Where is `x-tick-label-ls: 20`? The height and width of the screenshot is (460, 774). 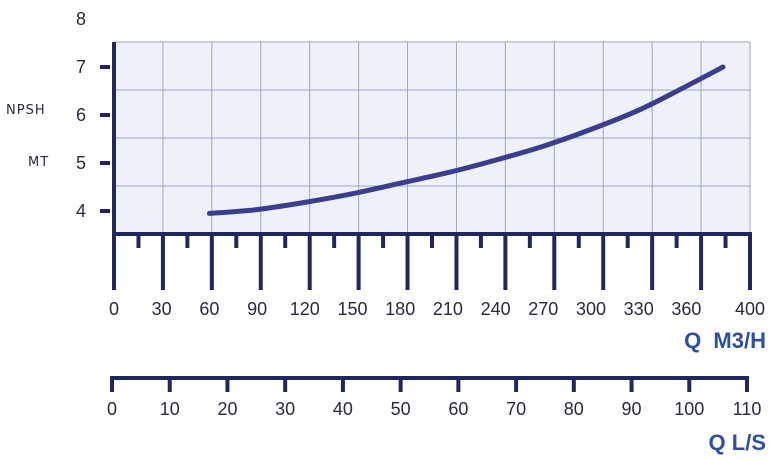
x-tick-label-ls: 20 is located at coordinates (227, 409).